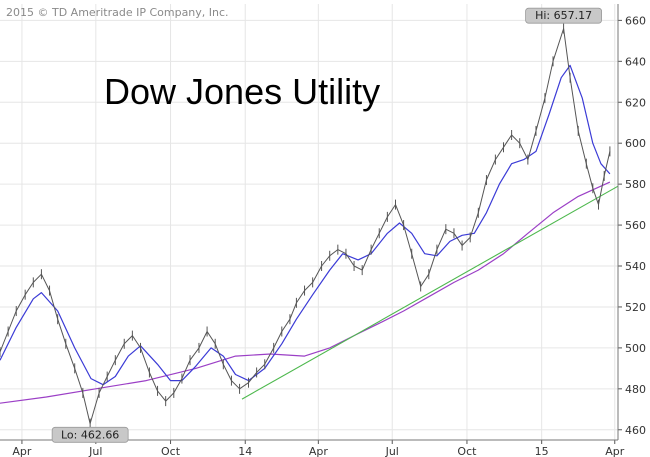 Image resolution: width=650 pixels, height=457 pixels. What do you see at coordinates (635, 430) in the screenshot?
I see `y-tick-label: 460` at bounding box center [635, 430].